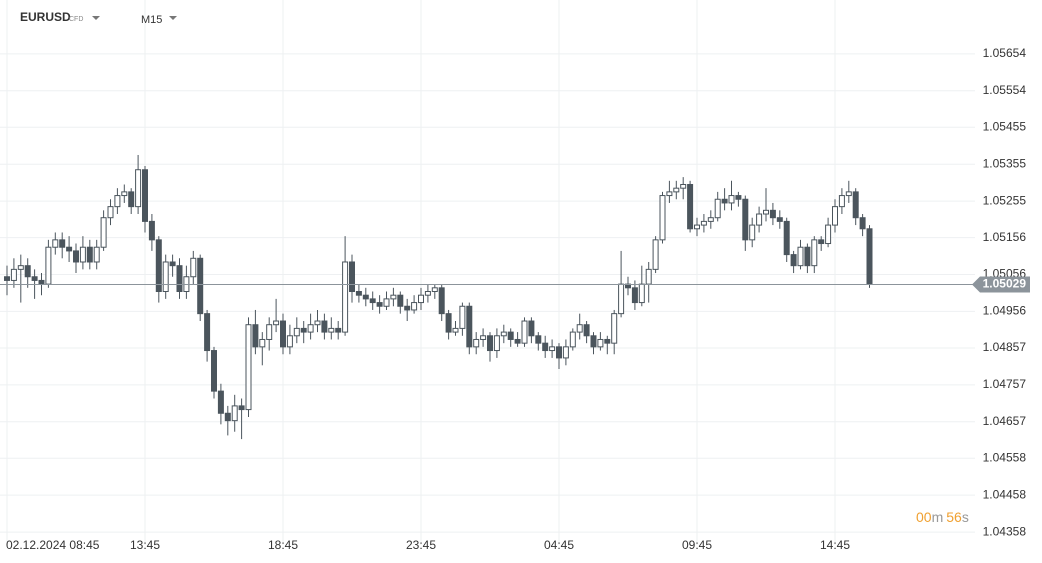  What do you see at coordinates (1005, 494) in the screenshot?
I see `y-tick-label: 1.04458` at bounding box center [1005, 494].